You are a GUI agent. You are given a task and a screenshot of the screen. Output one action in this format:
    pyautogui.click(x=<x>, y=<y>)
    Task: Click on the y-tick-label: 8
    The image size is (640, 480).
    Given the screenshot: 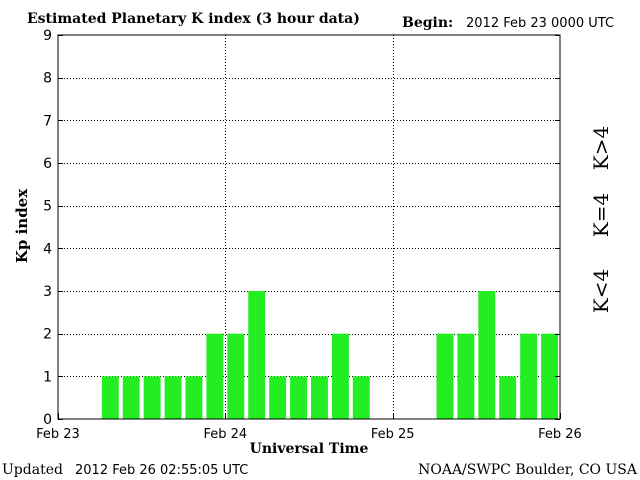 What is the action you would take?
    pyautogui.click(x=47, y=79)
    